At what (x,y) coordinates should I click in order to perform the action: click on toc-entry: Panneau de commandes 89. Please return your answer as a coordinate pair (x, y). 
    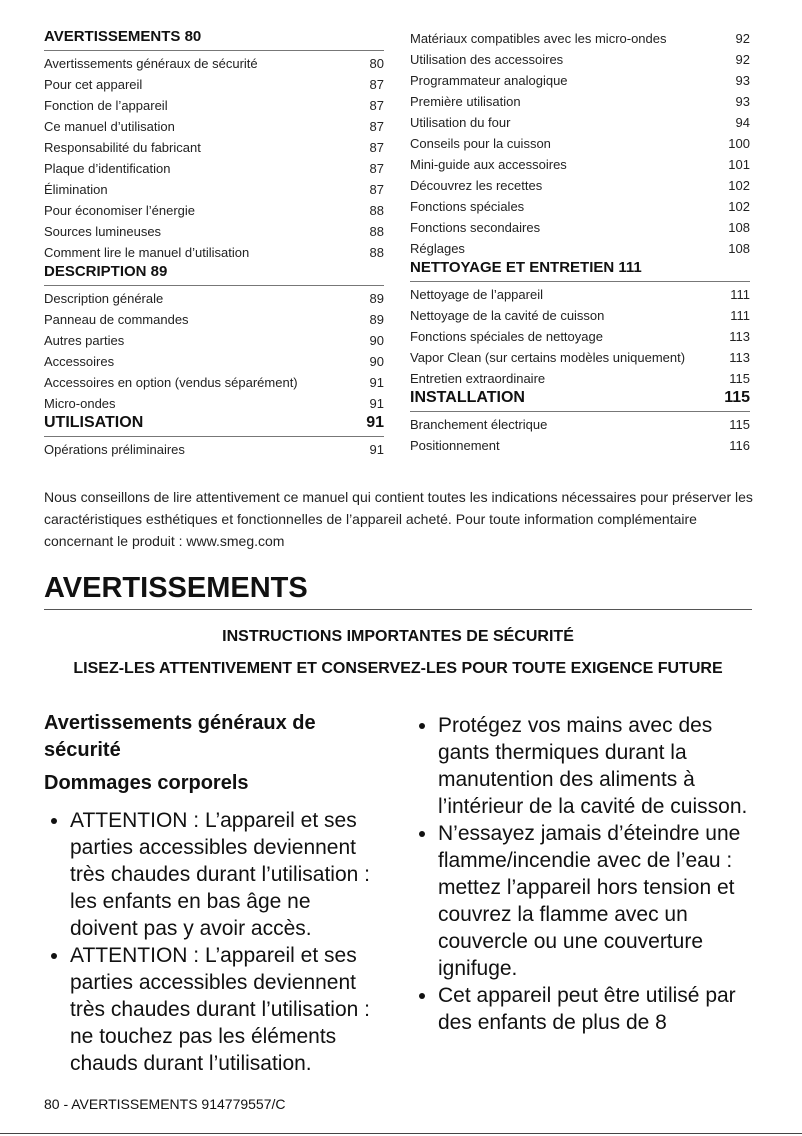
    Looking at the image, I should click on (214, 319).